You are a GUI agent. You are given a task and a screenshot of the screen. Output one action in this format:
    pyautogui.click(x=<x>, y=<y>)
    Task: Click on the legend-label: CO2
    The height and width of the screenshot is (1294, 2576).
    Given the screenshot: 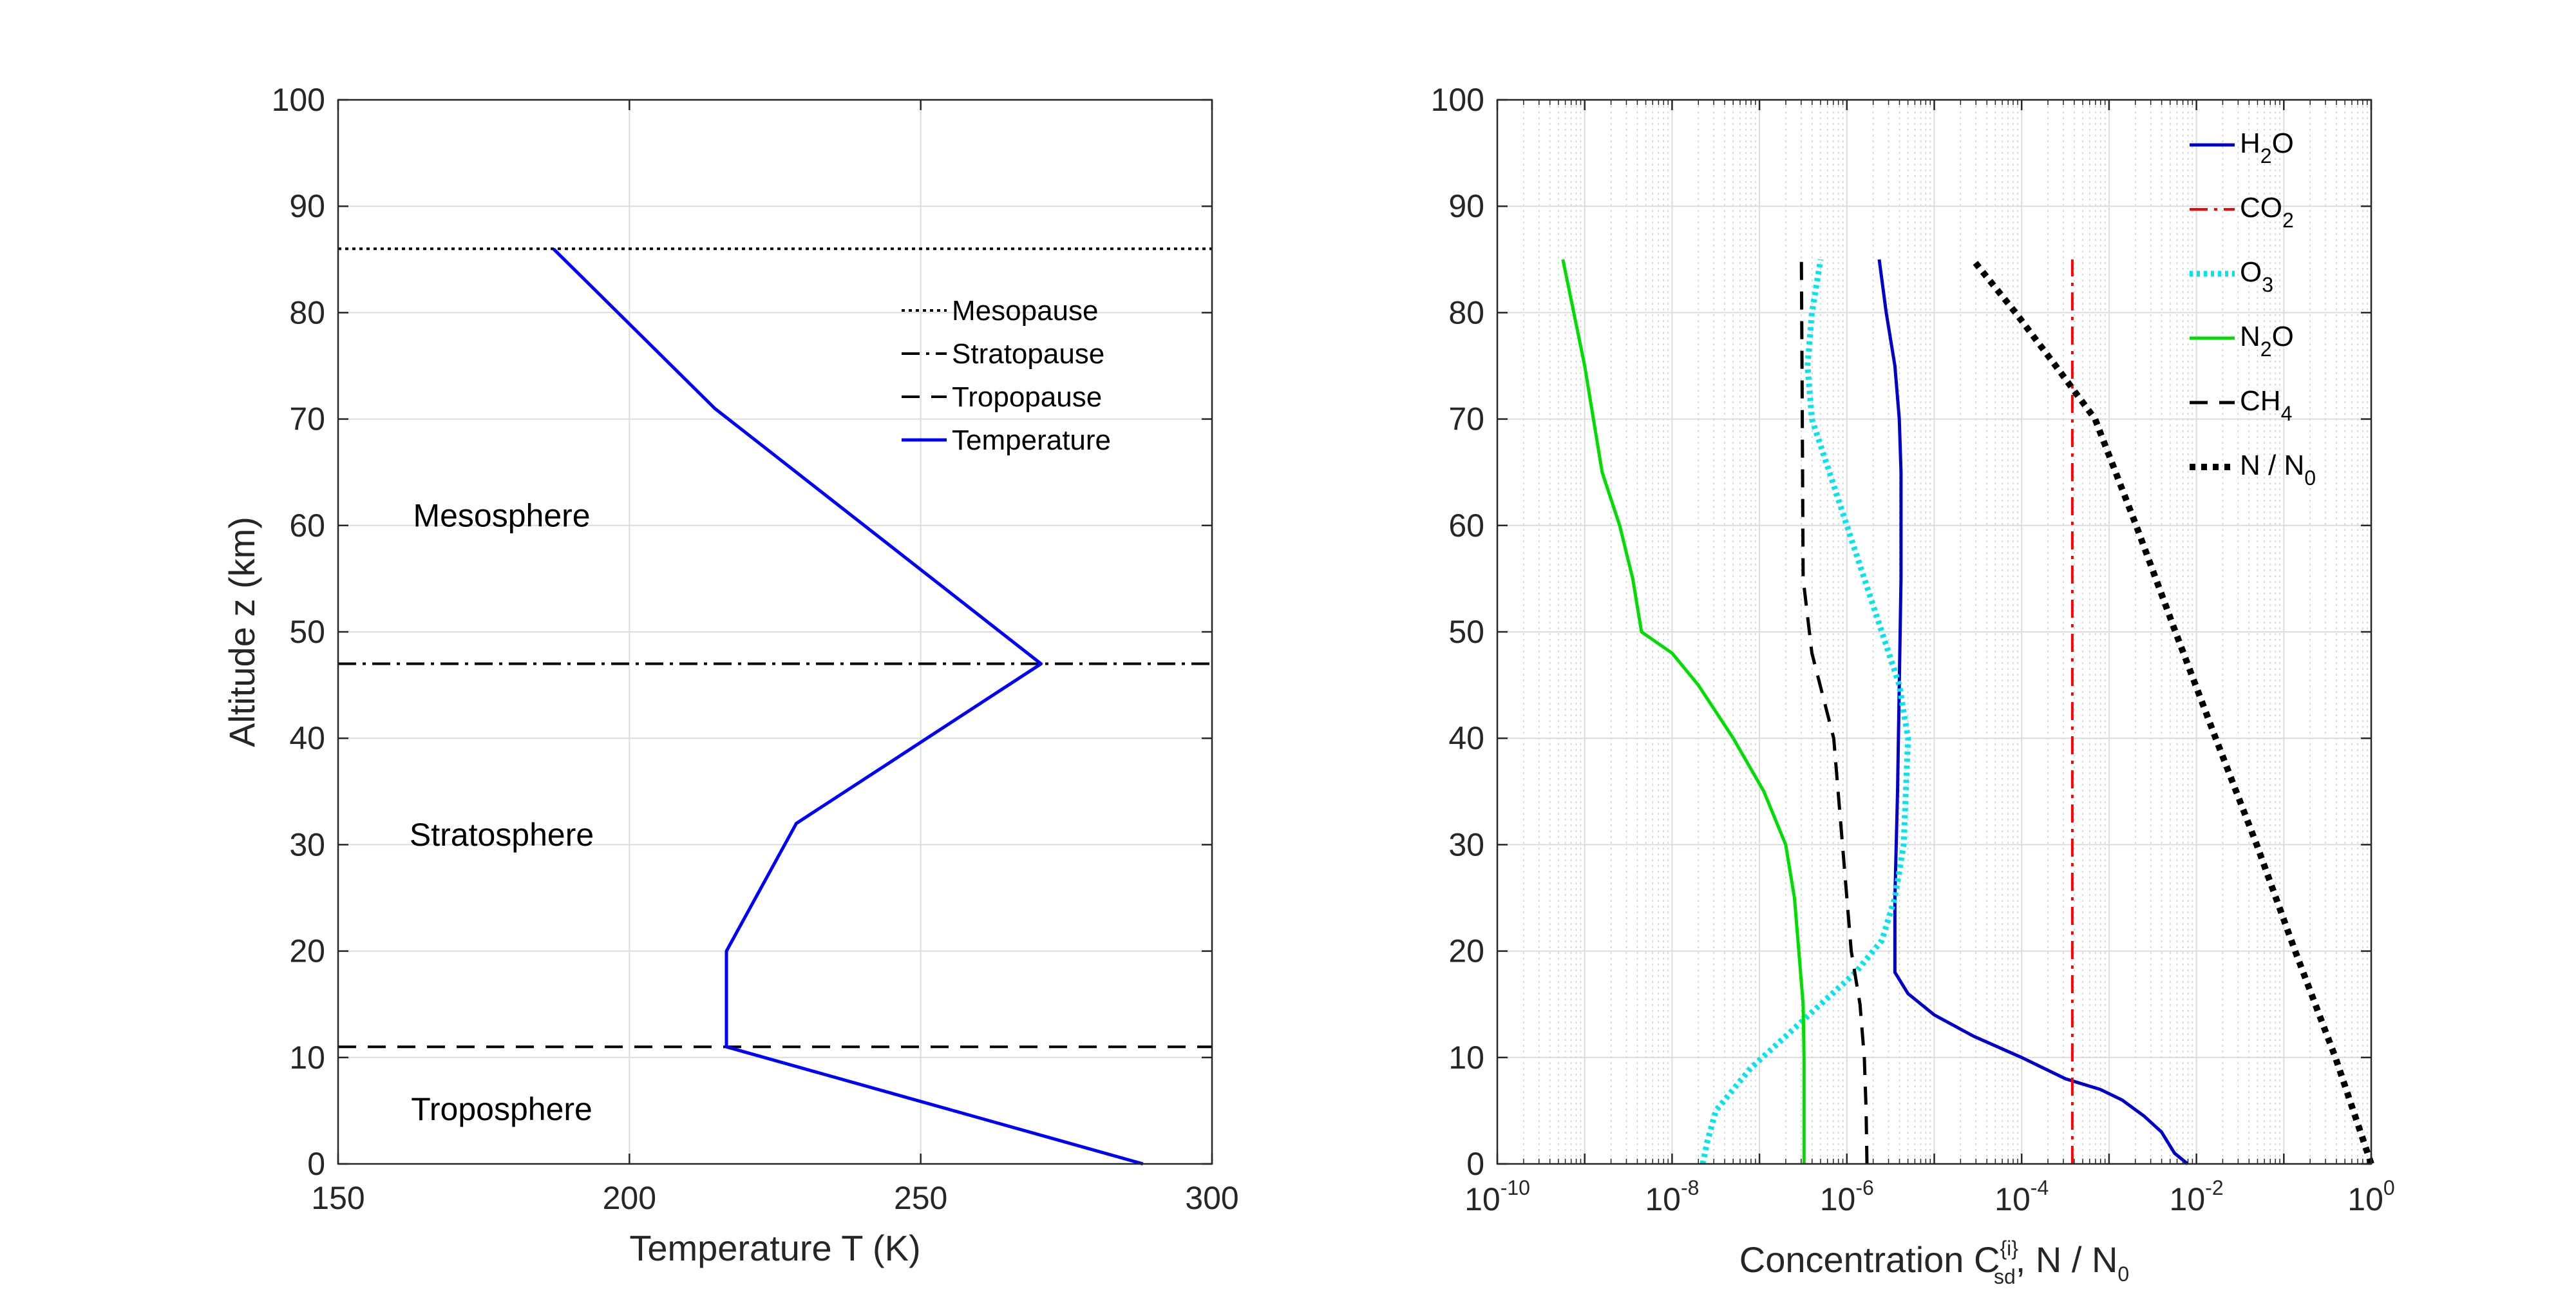 What is the action you would take?
    pyautogui.click(x=2267, y=212)
    